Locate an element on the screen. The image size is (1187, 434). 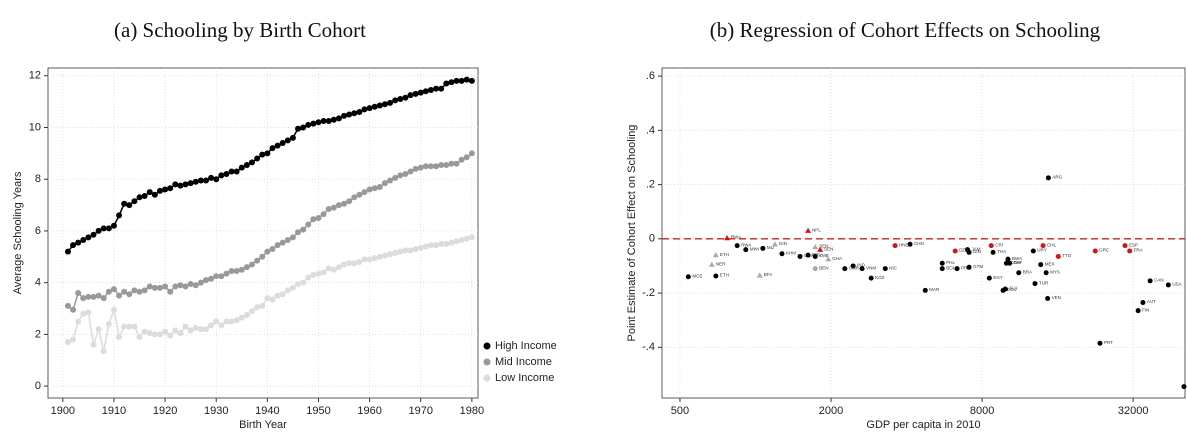
point-label: CRI is located at coordinates (999, 244).